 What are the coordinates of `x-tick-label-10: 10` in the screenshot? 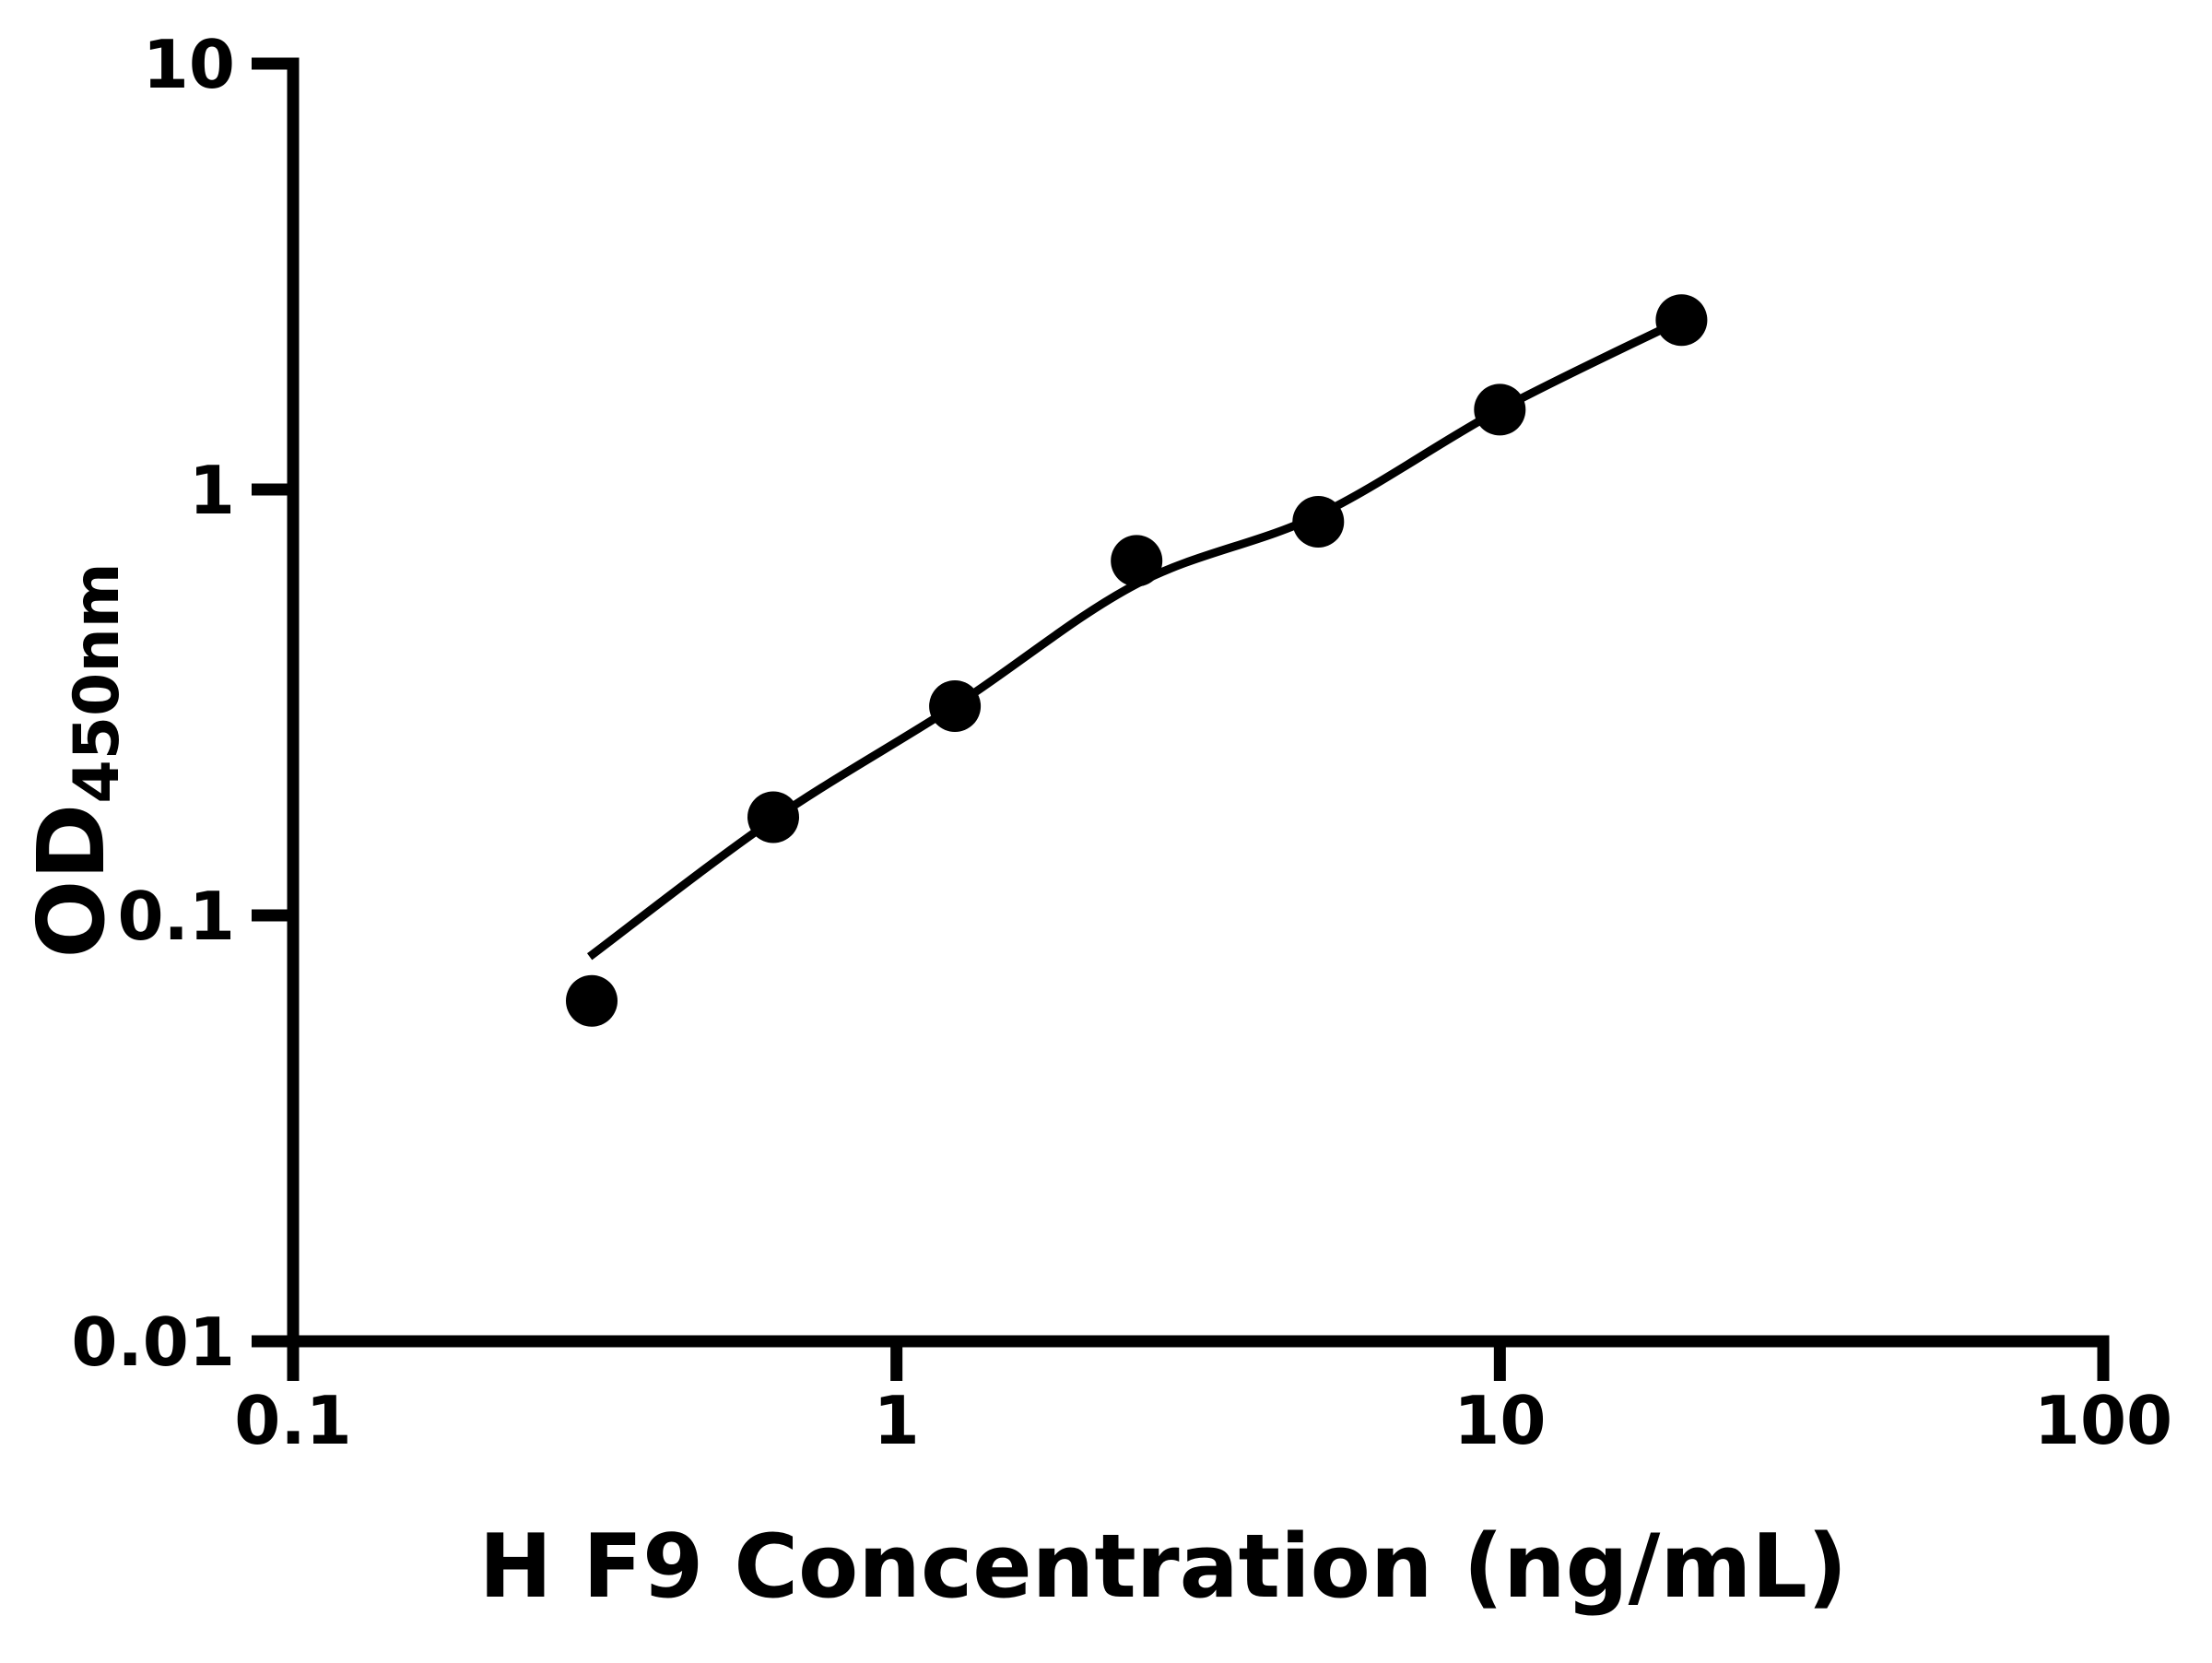 It's located at (1499, 1420).